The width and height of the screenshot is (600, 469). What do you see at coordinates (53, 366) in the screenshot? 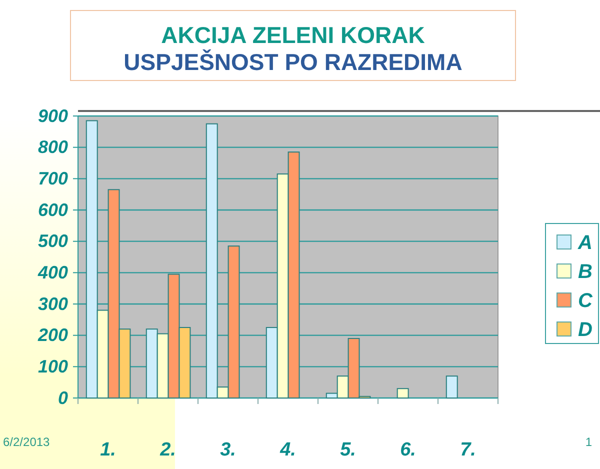
I see `y-tick-label: 100` at bounding box center [53, 366].